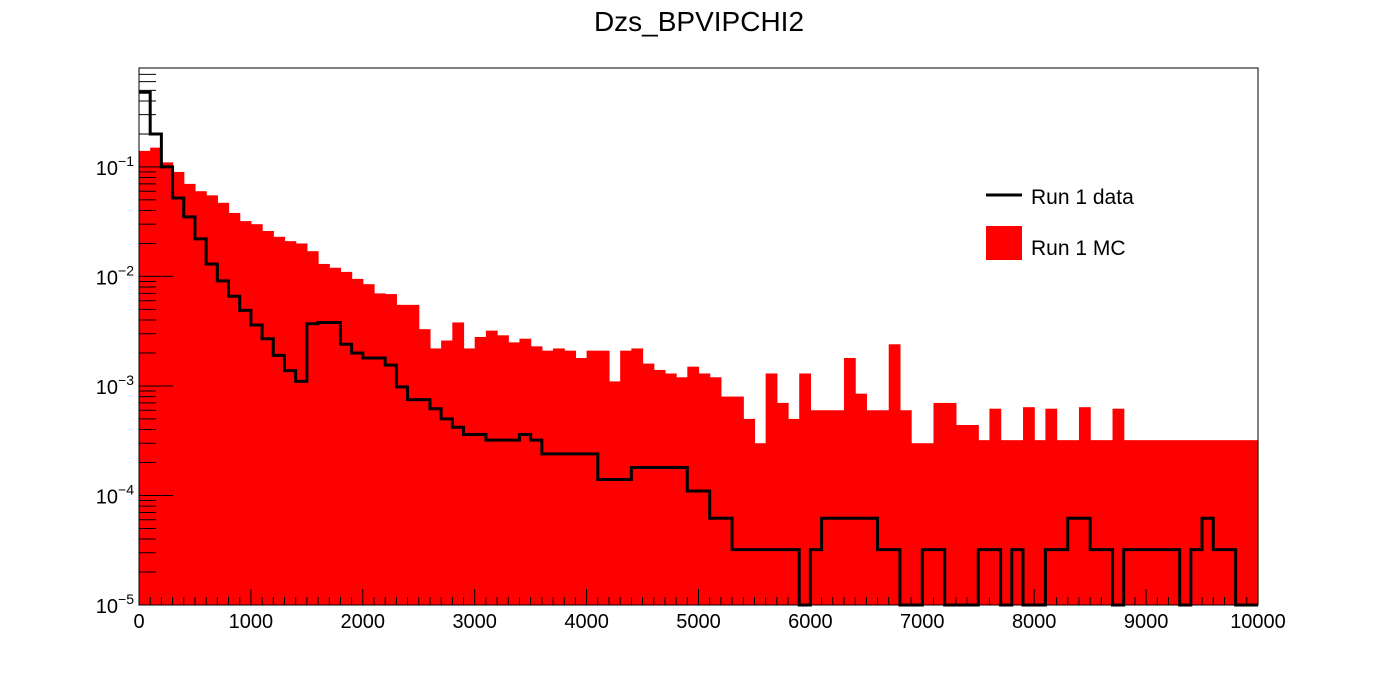 The width and height of the screenshot is (1398, 673). Describe the element at coordinates (810, 622) in the screenshot. I see `x-tick-label: 6000` at that location.